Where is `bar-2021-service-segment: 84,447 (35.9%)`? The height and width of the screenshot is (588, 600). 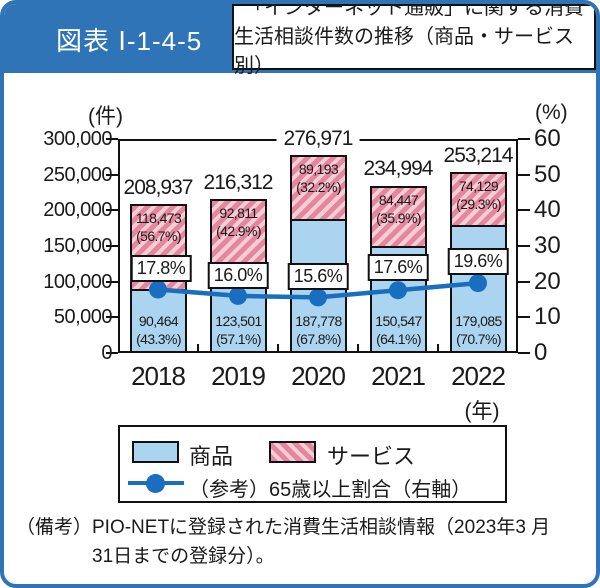 bar-2021-service-segment: 84,447 (35.9%) is located at coordinates (398, 218).